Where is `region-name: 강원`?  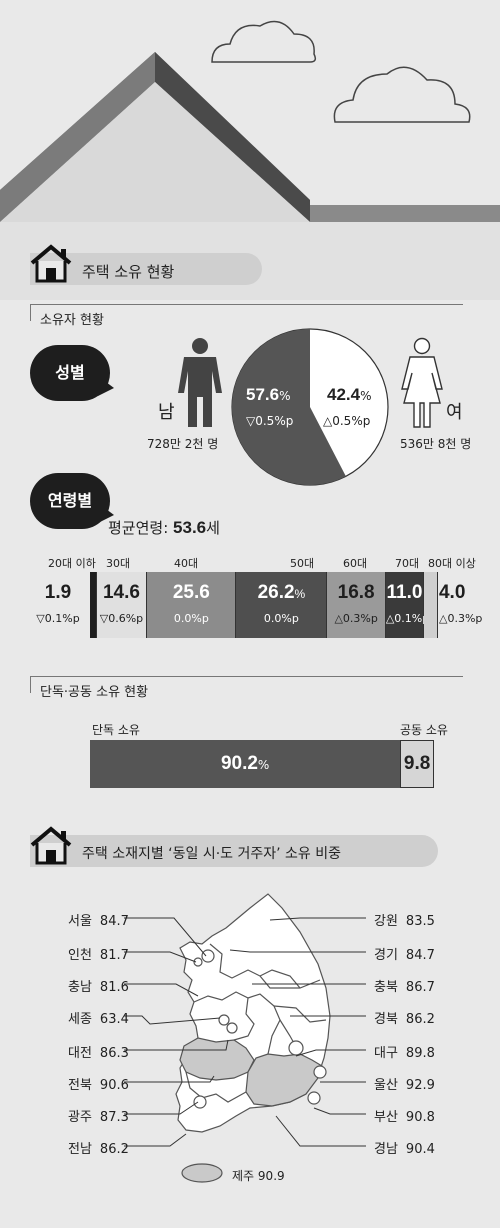 region-name: 강원 is located at coordinates (386, 921).